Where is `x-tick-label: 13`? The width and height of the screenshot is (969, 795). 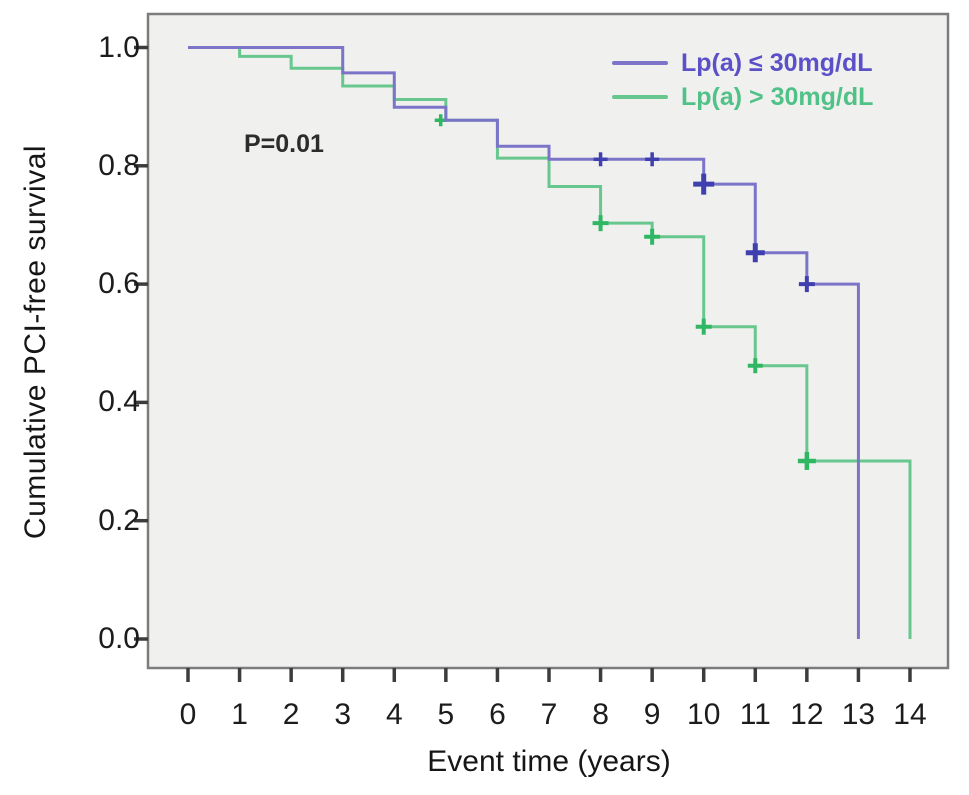
x-tick-label: 13 is located at coordinates (858, 714).